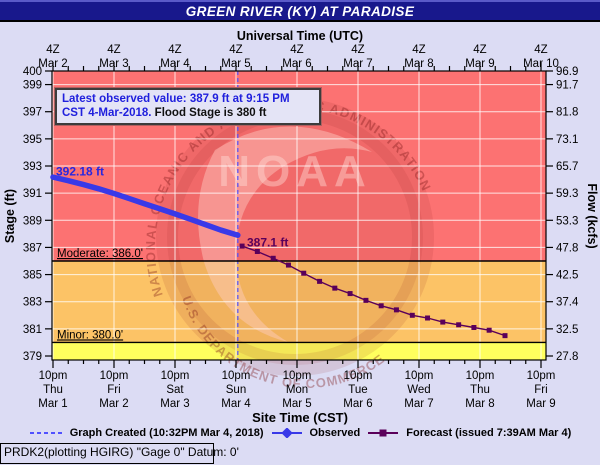 The height and width of the screenshot is (465, 600). Describe the element at coordinates (52, 64) in the screenshot. I see `utc-tick-date: Mar 2` at that location.